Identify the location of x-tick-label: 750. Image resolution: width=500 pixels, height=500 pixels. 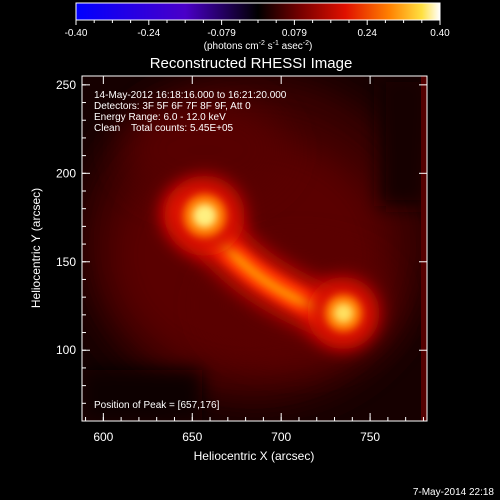
(370, 437).